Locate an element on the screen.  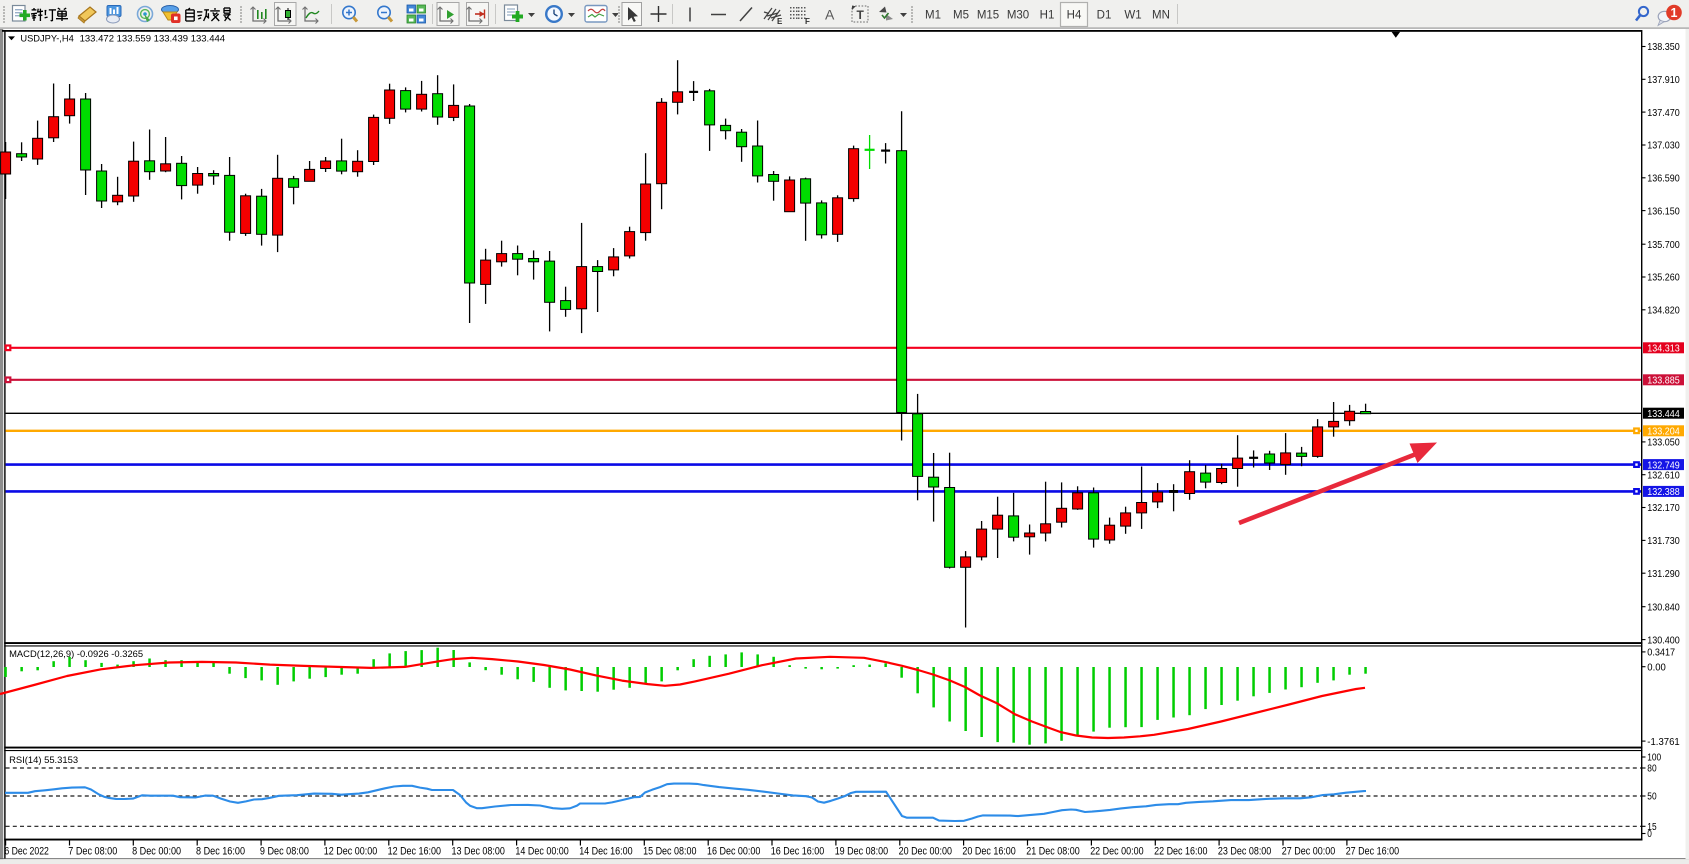
svg-text: 12 Dec 00:00 is located at coordinates (350, 852).